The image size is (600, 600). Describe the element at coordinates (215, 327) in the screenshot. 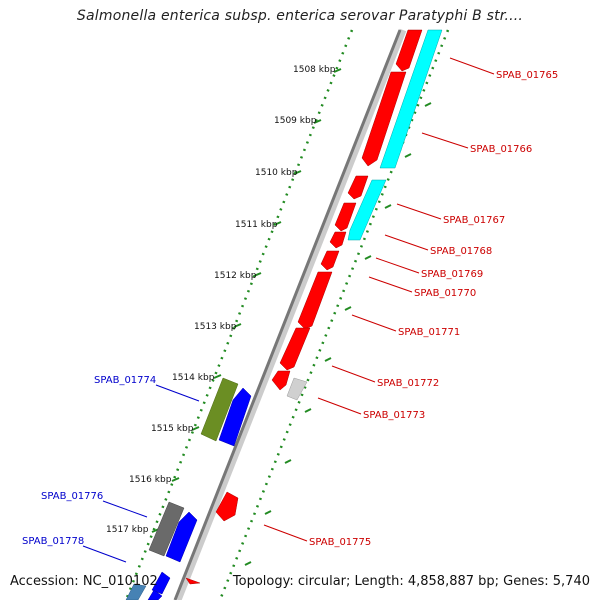

I see `tick-label: 1513 kbp` at that location.